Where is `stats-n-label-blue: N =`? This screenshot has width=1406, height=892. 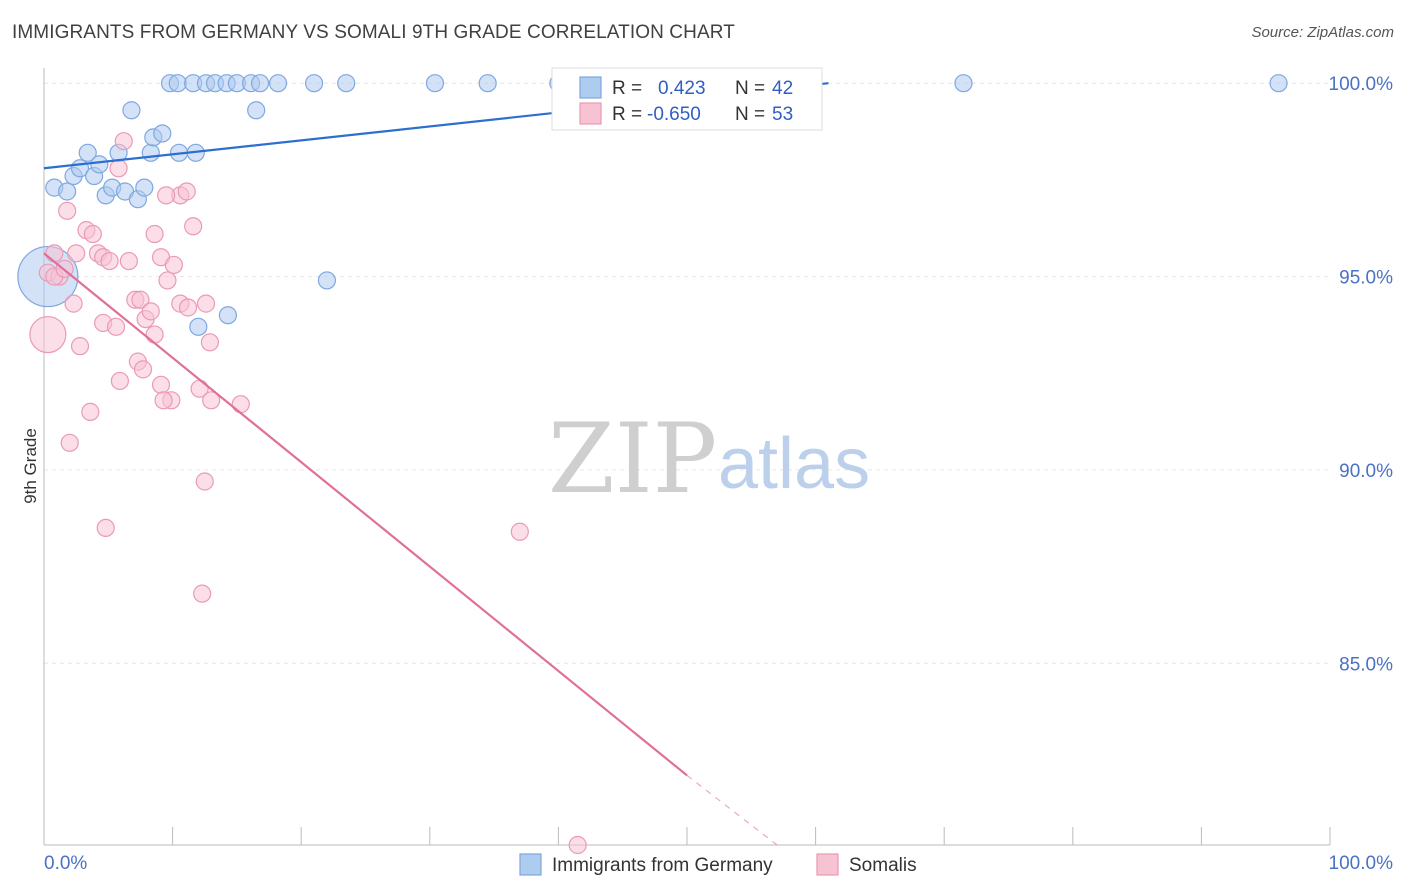 stats-n-label-blue: N = is located at coordinates (750, 88).